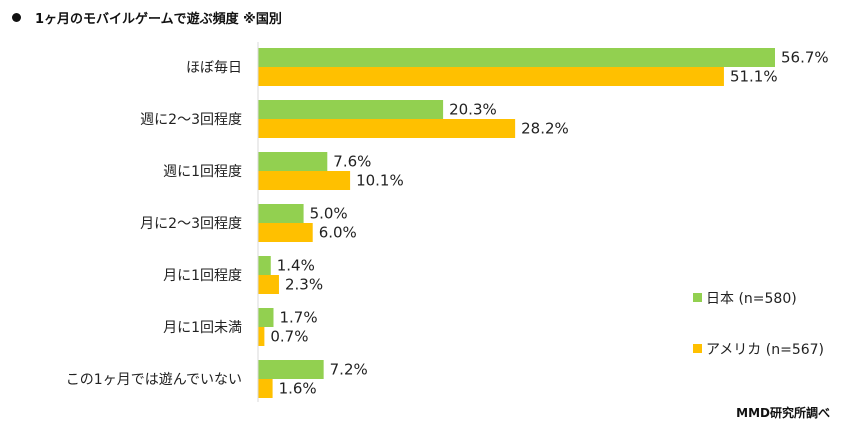 This screenshot has height=432, width=842. What do you see at coordinates (298, 389) in the screenshot?
I see `data-label: 1.6%` at bounding box center [298, 389].